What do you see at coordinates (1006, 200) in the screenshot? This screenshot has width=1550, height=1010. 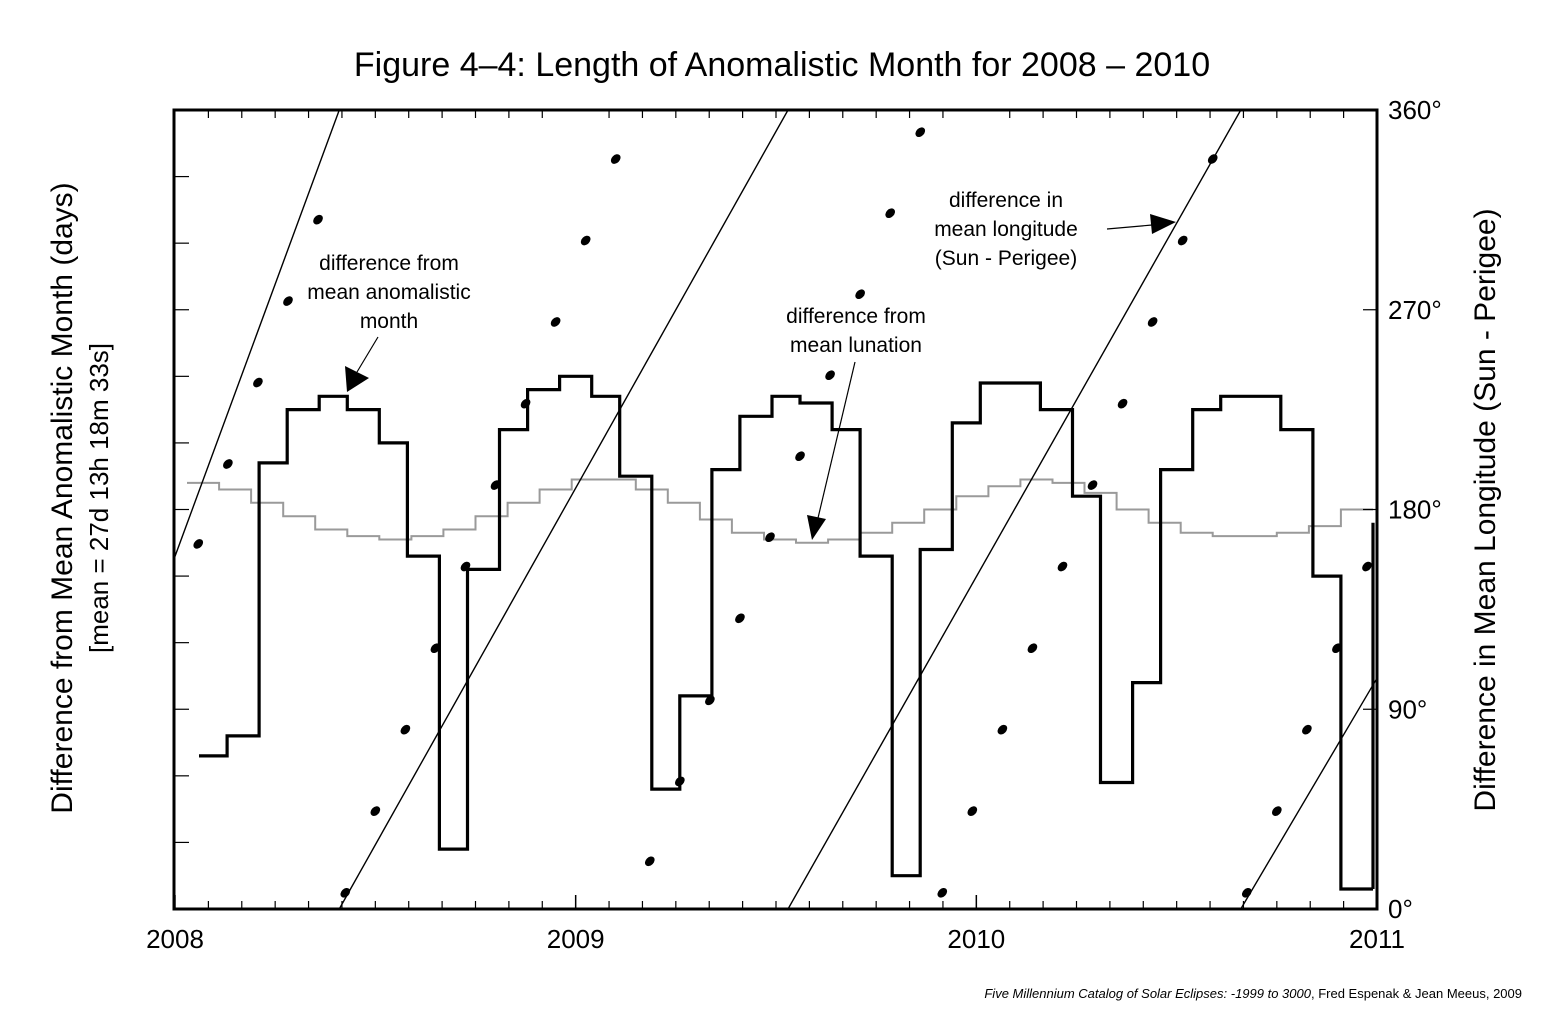 I see `annotation-line: difference in` at bounding box center [1006, 200].